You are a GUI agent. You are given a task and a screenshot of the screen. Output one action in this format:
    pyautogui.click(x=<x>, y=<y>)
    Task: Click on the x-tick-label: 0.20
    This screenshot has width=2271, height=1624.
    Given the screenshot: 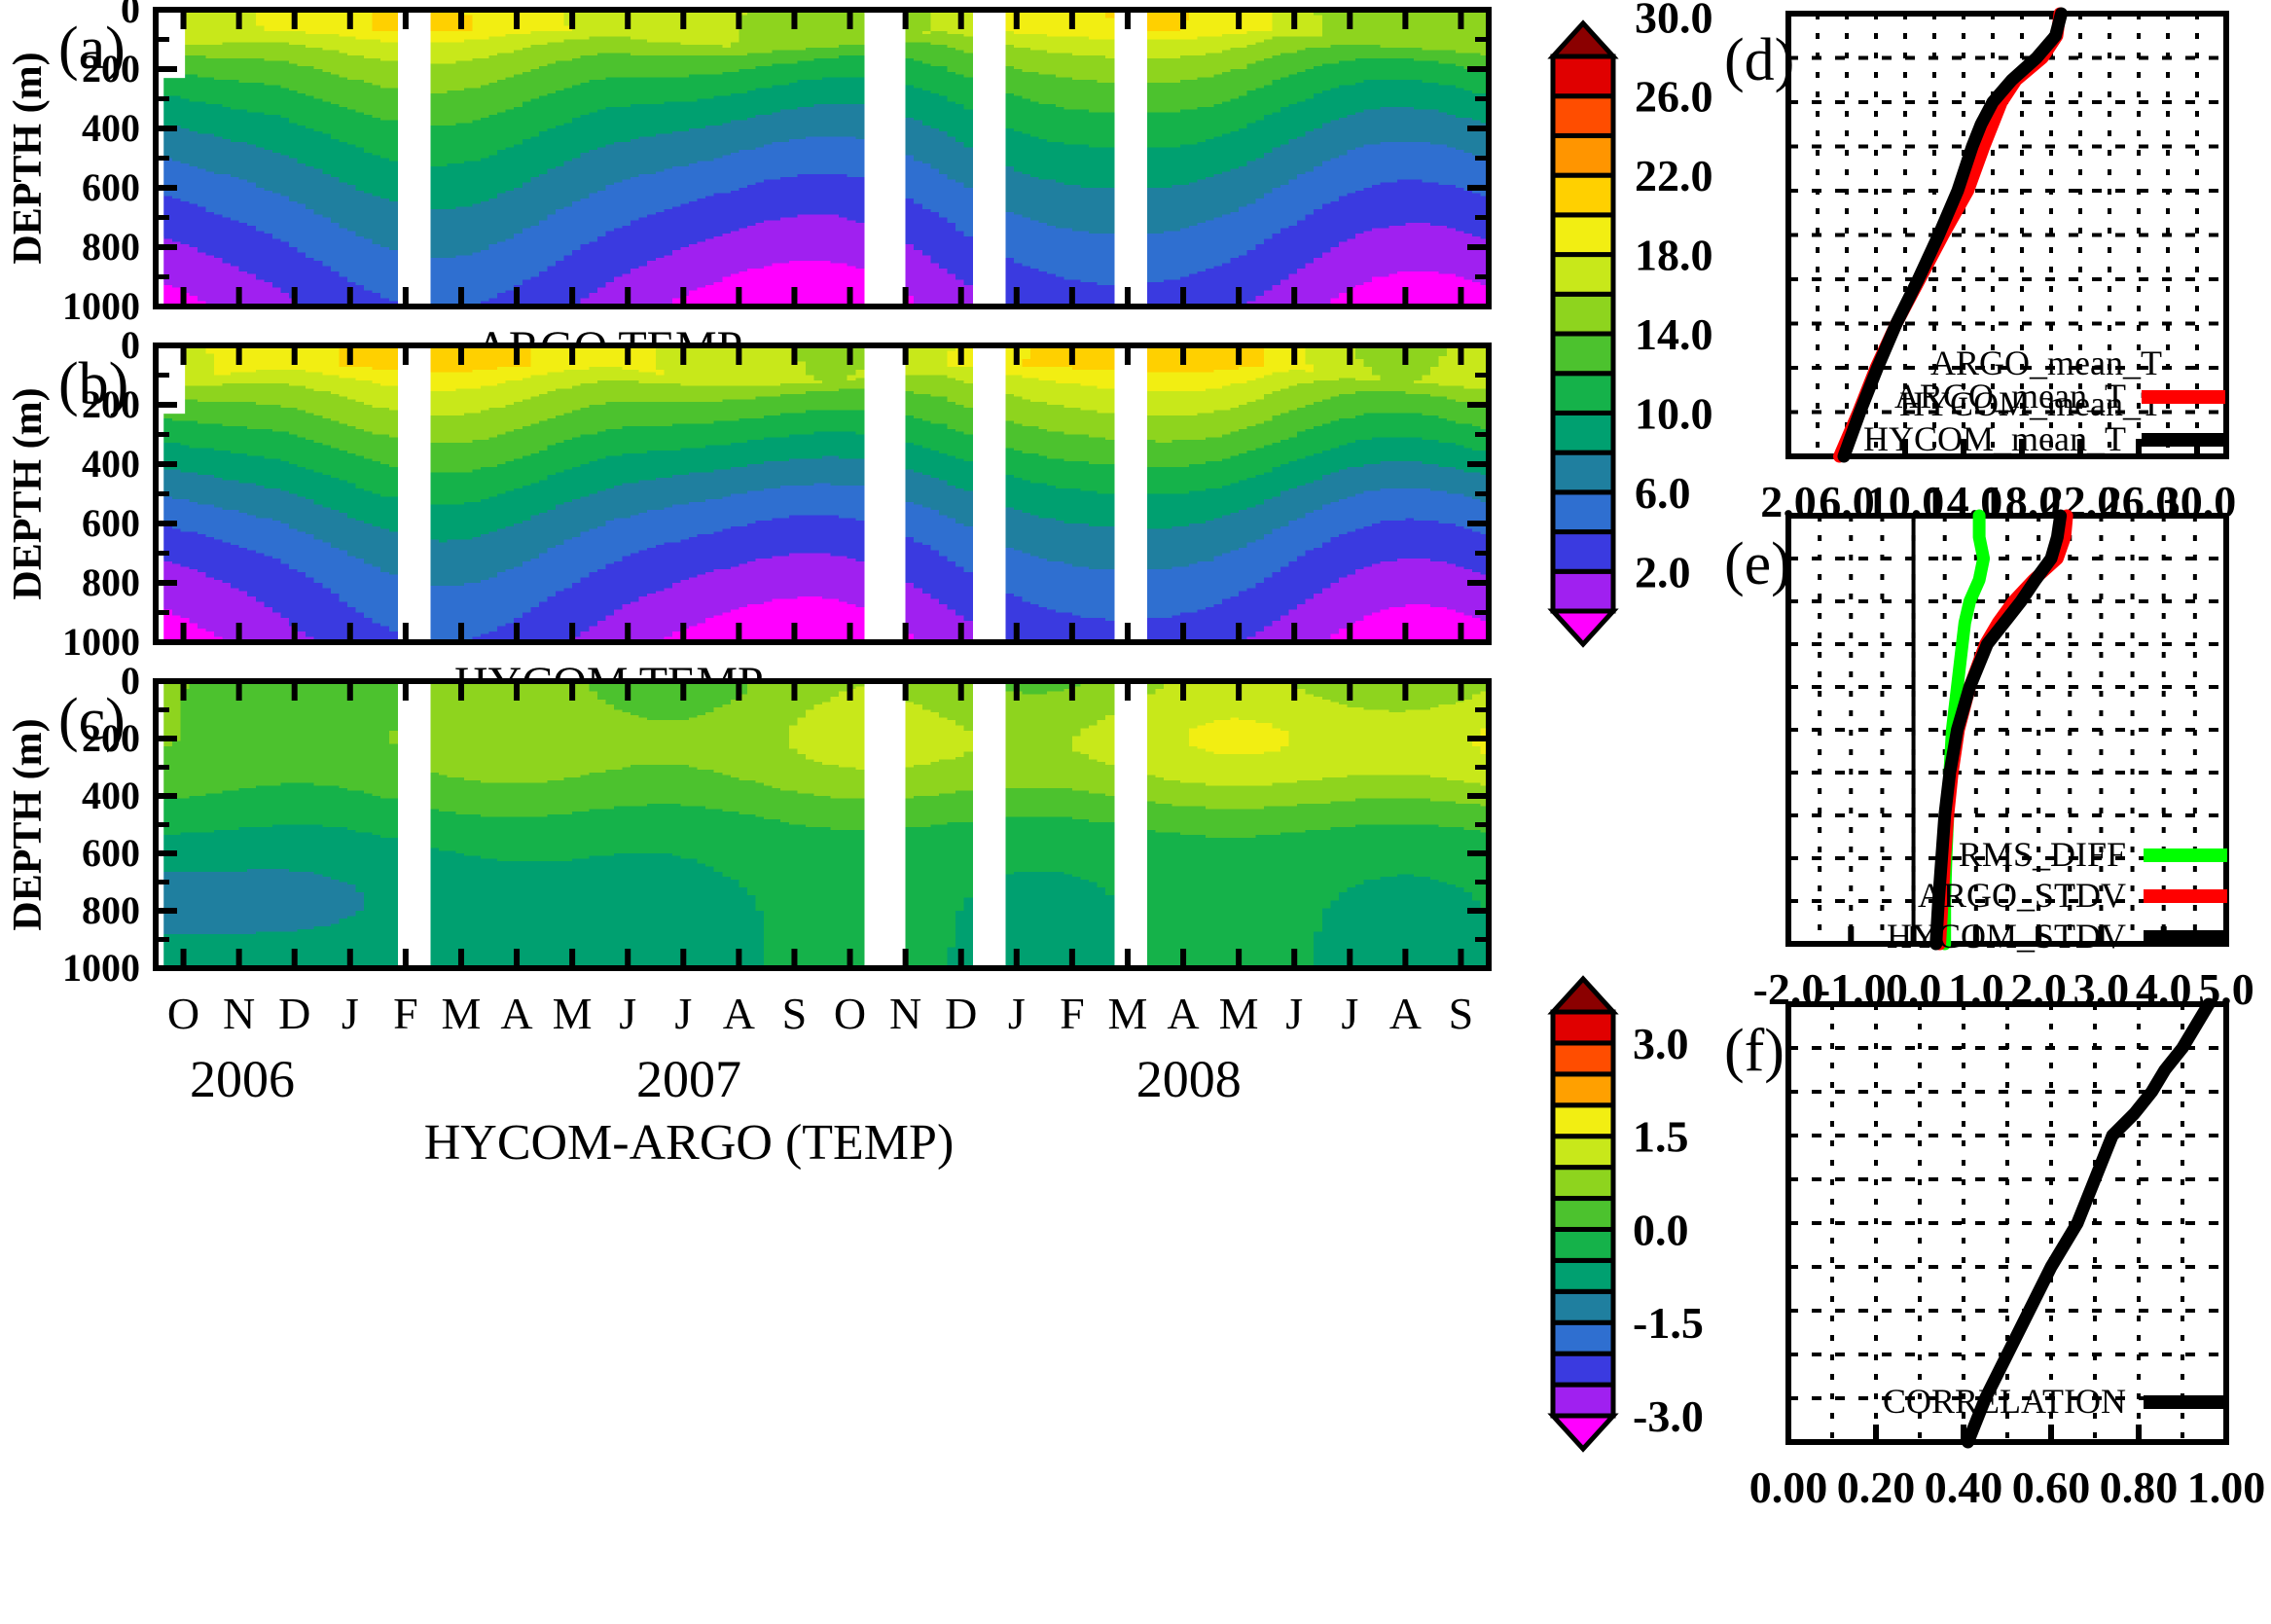 What is the action you would take?
    pyautogui.click(x=1876, y=1487)
    